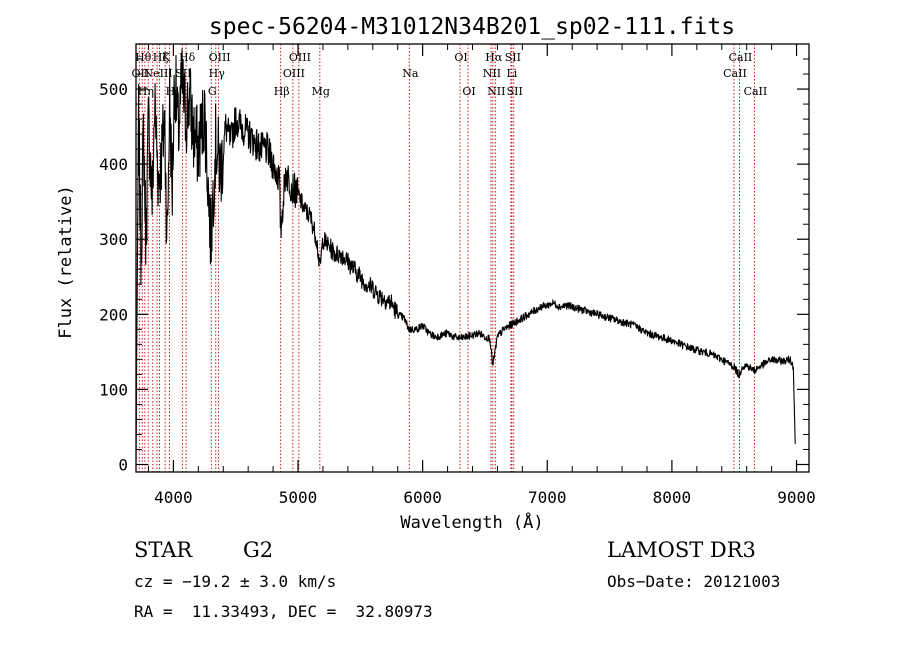  Describe the element at coordinates (146, 91) in the screenshot. I see `emission-line-label: Hη` at that location.